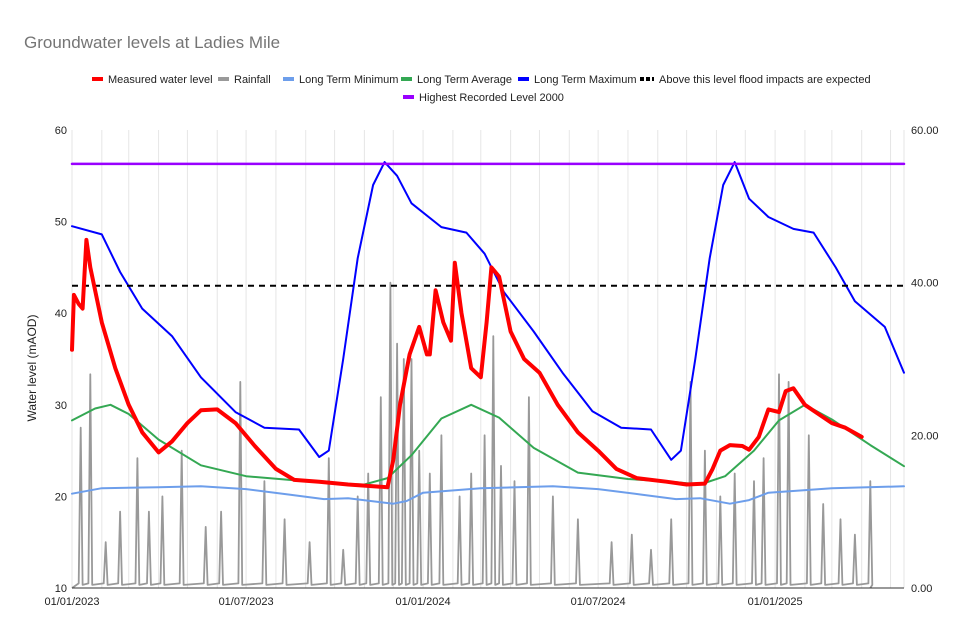 This screenshot has height=640, width=960. Describe the element at coordinates (61, 131) in the screenshot. I see `y-tick-label: 60` at that location.